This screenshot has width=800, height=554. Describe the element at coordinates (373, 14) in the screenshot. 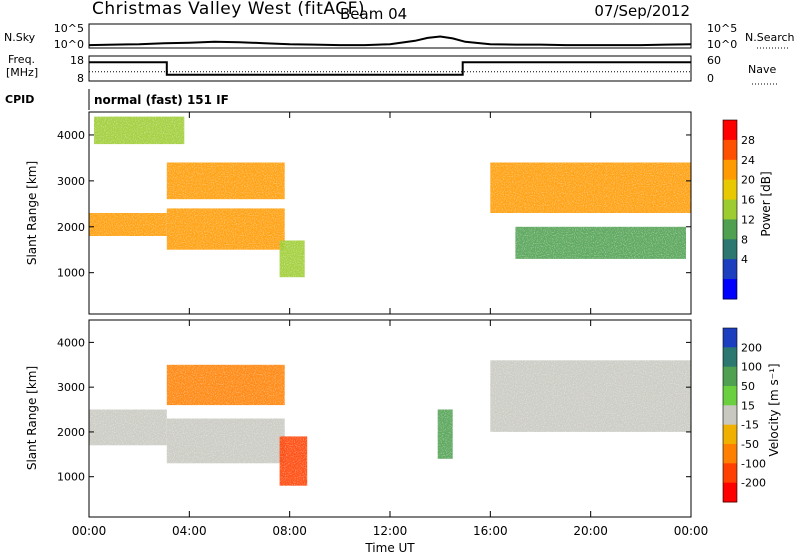

I see `beam-label: Beam 04` at that location.